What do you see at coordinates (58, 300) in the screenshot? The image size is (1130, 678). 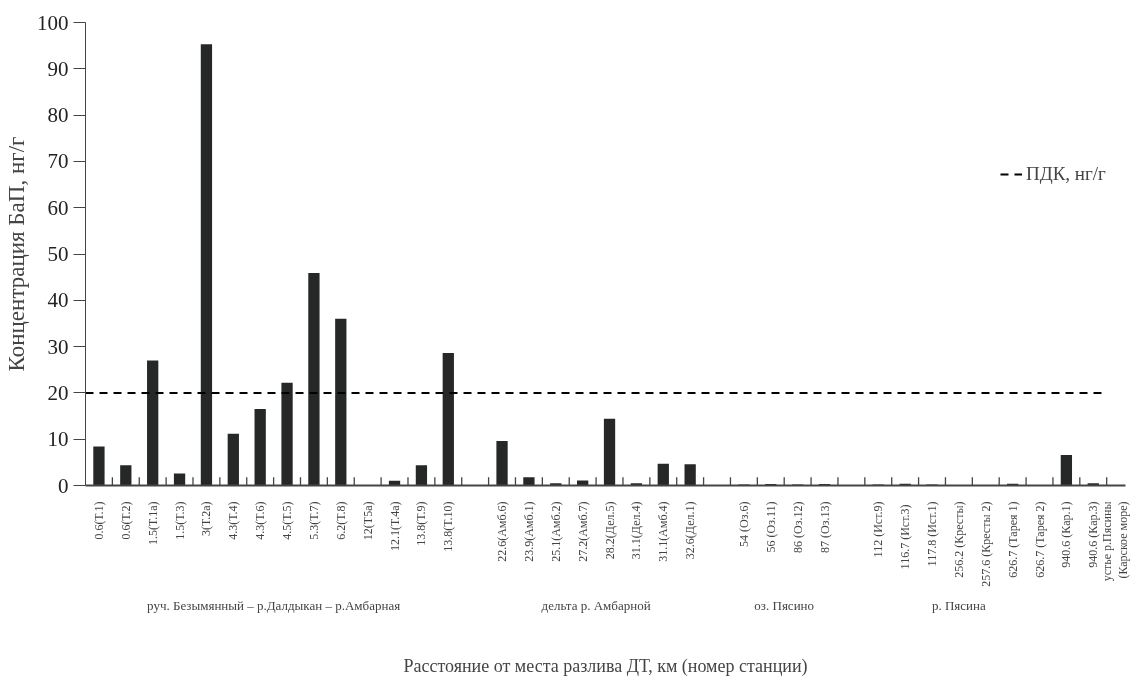 I see `y-tick-label: 40` at bounding box center [58, 300].